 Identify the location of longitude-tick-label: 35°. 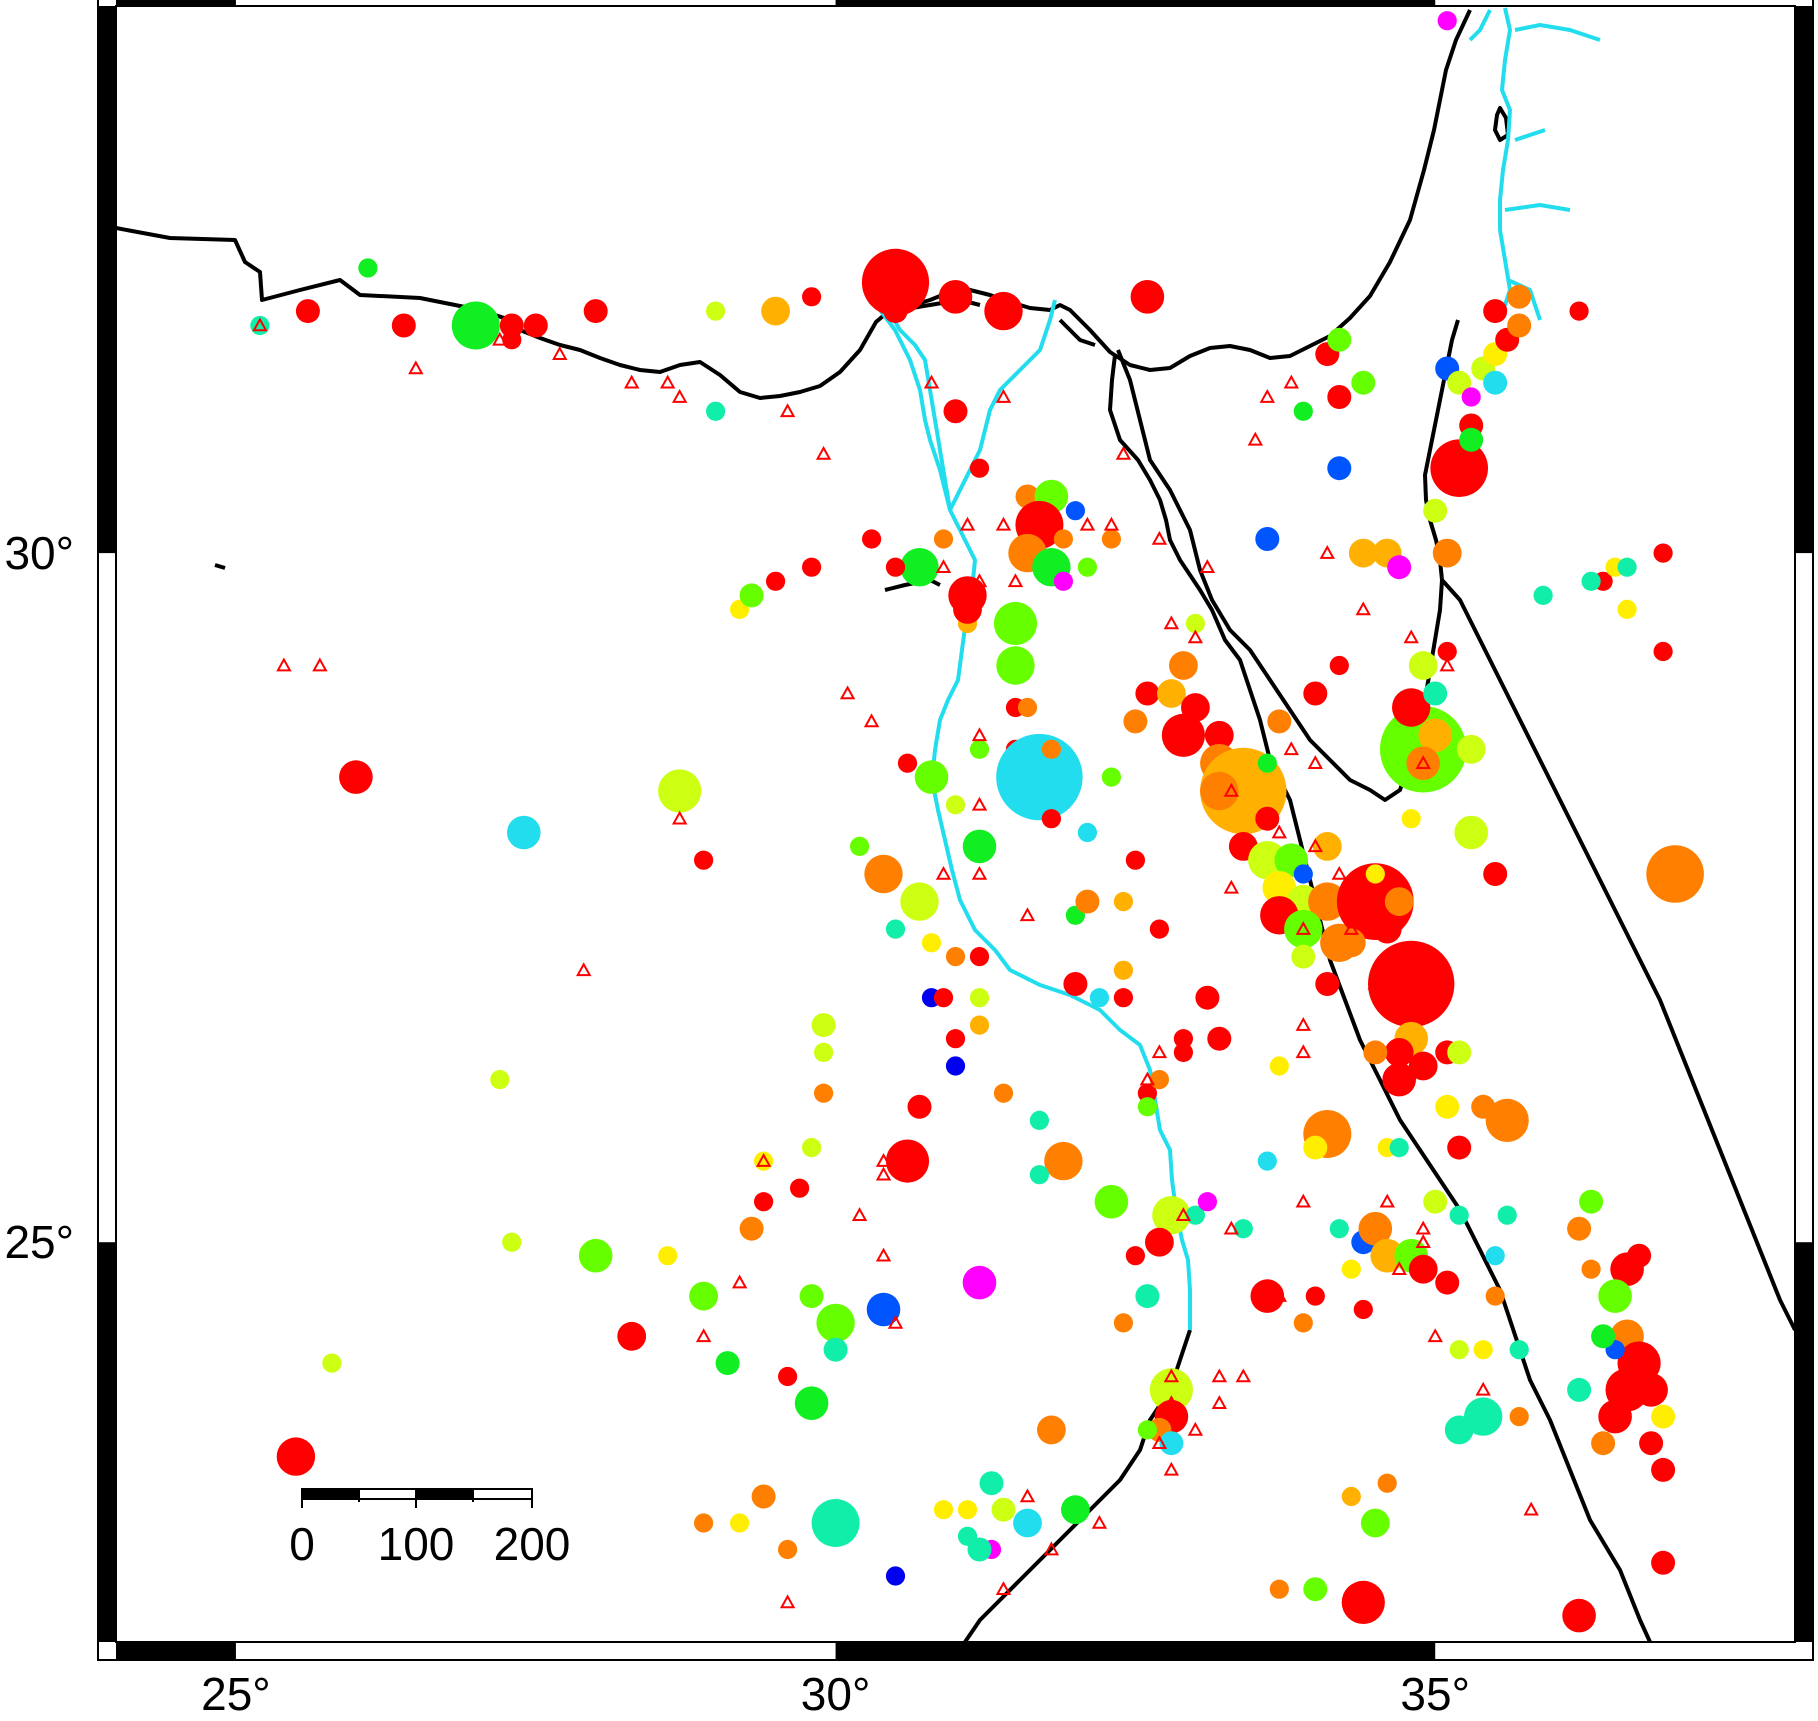
(1435, 1694).